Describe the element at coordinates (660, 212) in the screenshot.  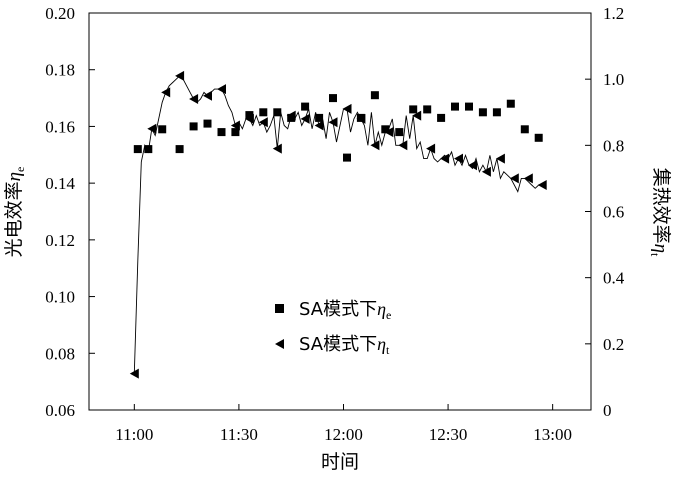
I see `y-right-axis-title: 集热效率ηt` at that location.